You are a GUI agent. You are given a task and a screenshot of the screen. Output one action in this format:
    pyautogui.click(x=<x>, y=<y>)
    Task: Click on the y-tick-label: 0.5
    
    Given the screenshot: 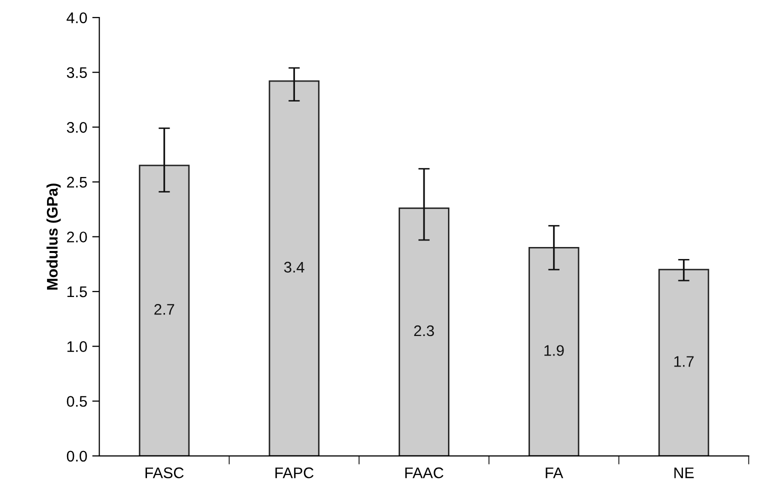 What is the action you would take?
    pyautogui.click(x=76, y=401)
    